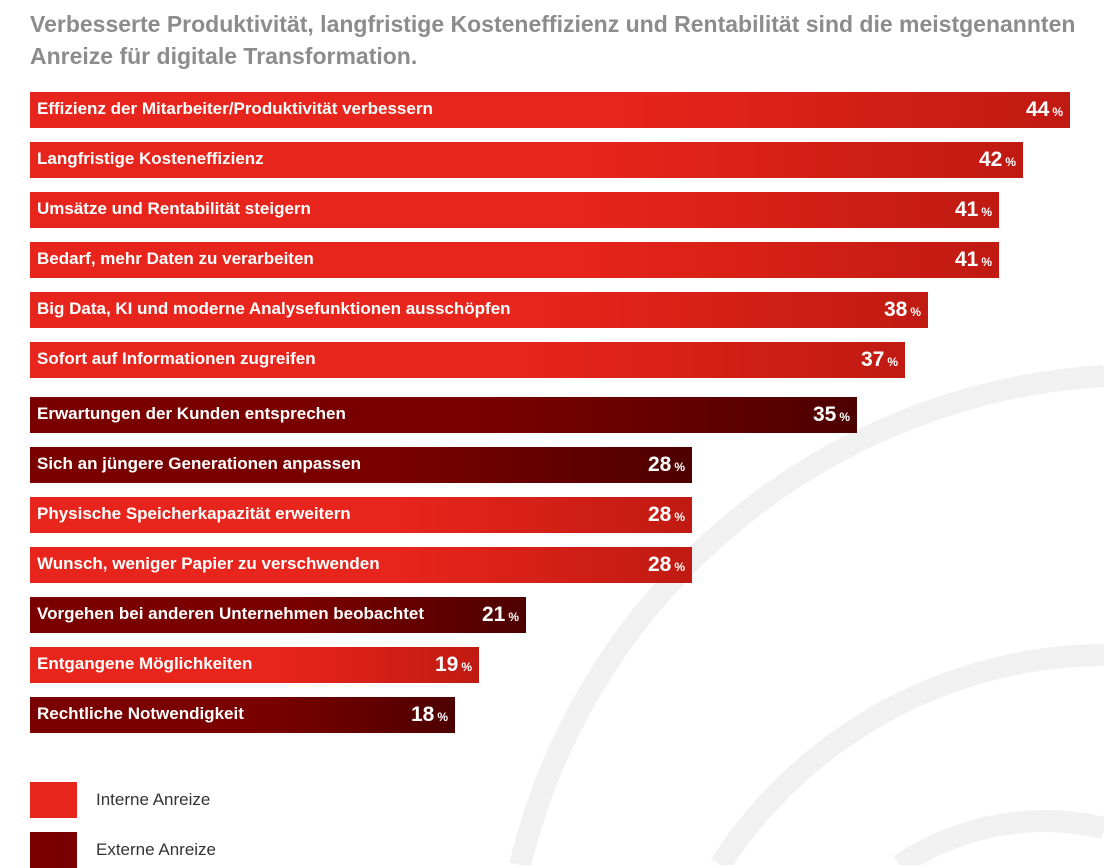  I want to click on bar-label: Bedarf, mehr Daten zu verarbeiten, so click(175, 258).